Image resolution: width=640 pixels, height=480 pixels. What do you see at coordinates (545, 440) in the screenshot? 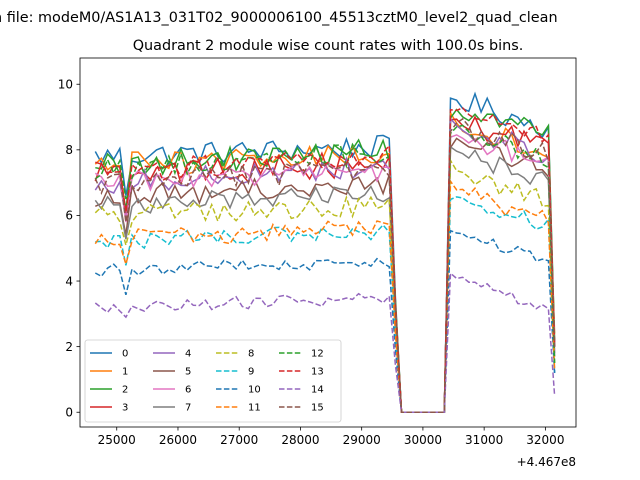
I see `x-tick-label: 32000` at bounding box center [545, 440].